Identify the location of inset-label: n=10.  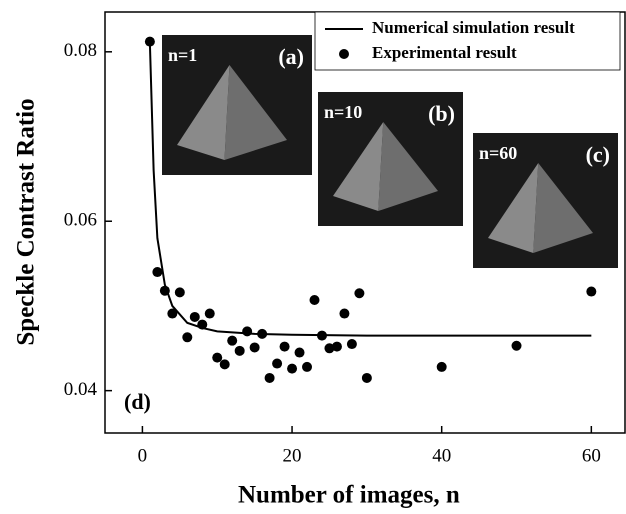
(343, 112).